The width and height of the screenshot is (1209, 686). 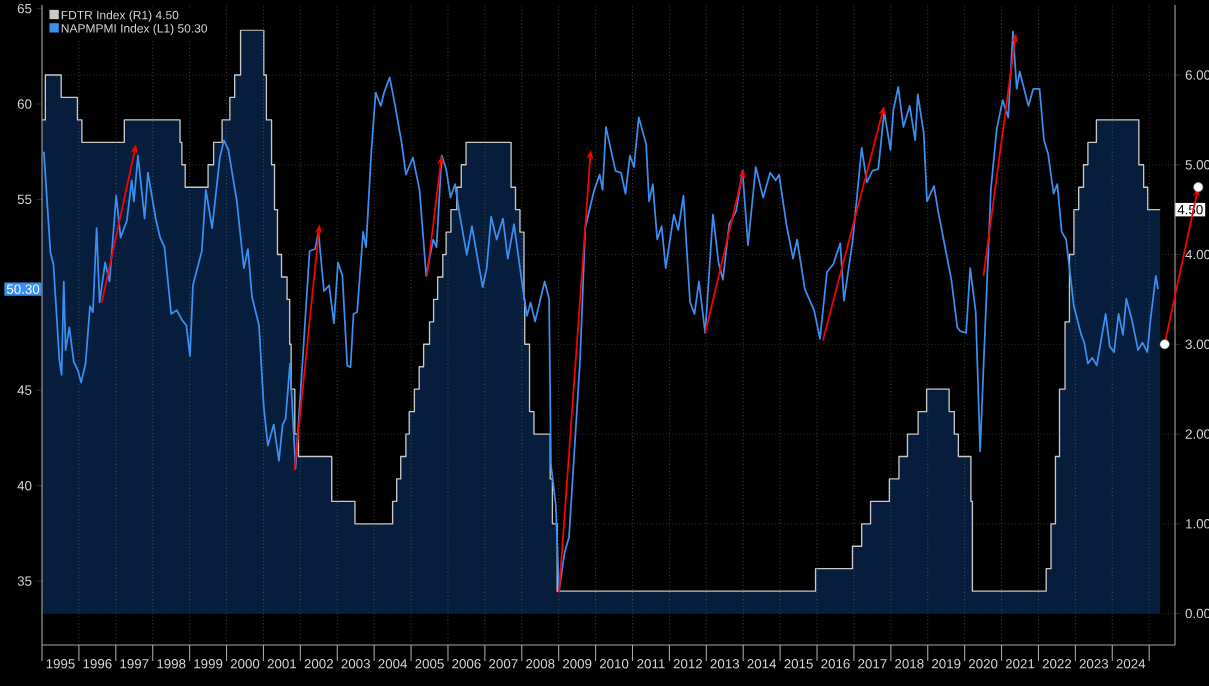 I want to click on x-tick-label: 2003, so click(x=355, y=664).